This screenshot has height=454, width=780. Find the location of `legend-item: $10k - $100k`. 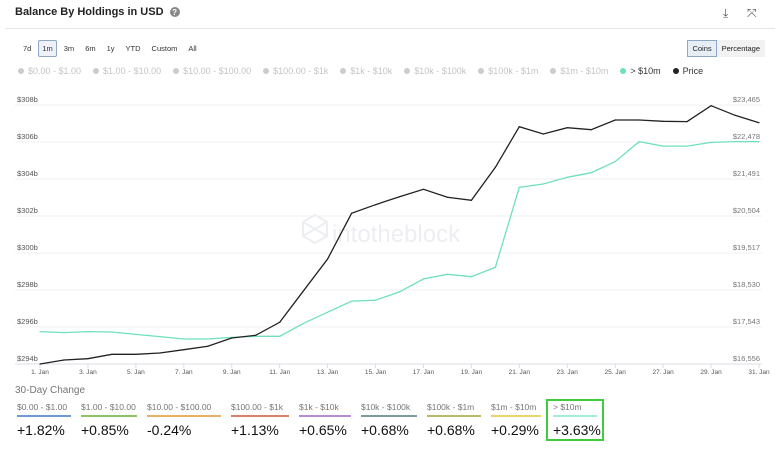

legend-item: $10k - $100k is located at coordinates (435, 71).